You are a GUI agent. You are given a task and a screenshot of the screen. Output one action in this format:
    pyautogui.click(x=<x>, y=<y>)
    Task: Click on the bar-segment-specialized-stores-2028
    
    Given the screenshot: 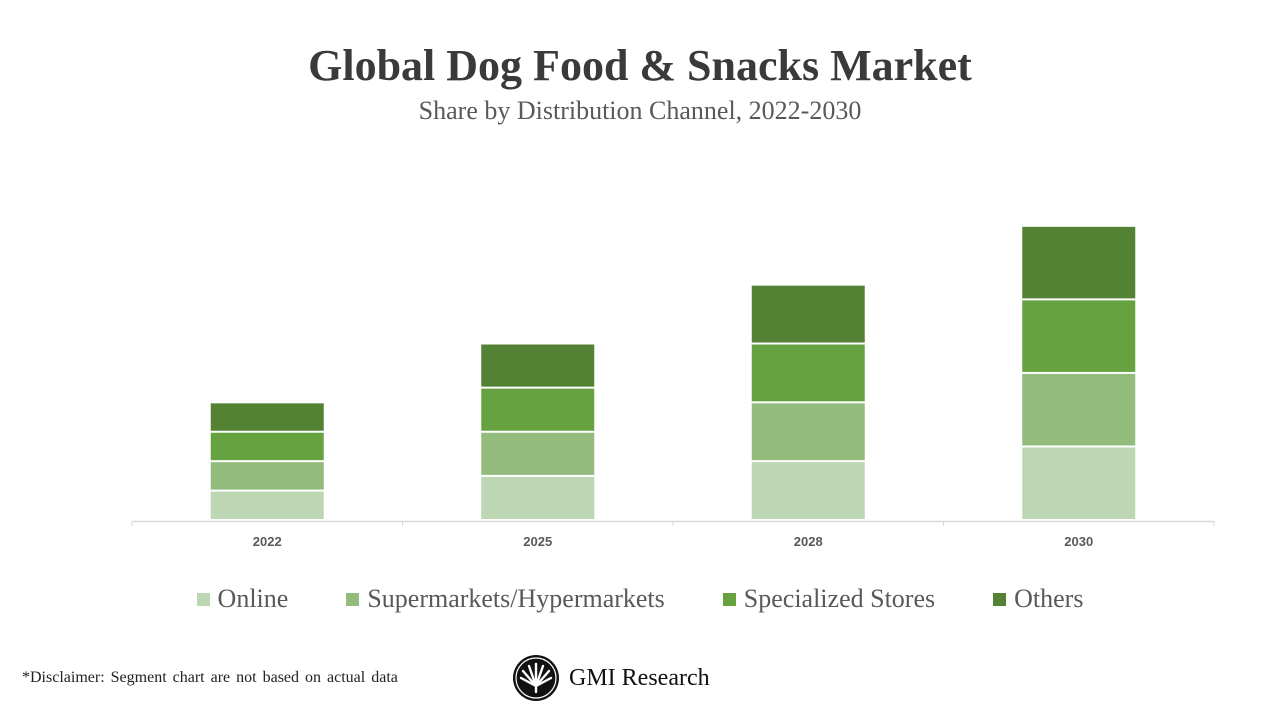 What is the action you would take?
    pyautogui.click(x=808, y=373)
    